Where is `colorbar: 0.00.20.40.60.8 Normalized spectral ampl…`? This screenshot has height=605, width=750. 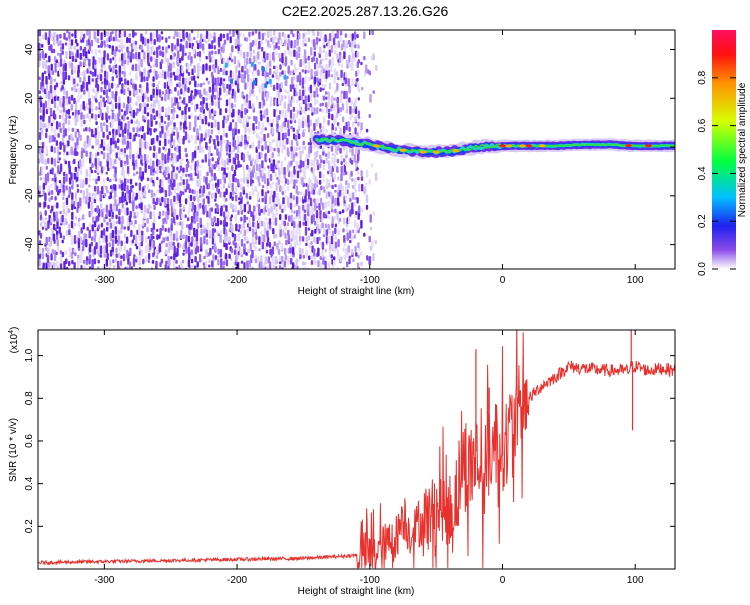 colorbar: 0.00.20.40.60.8 Normalized spectral ampl… is located at coordinates (722, 153).